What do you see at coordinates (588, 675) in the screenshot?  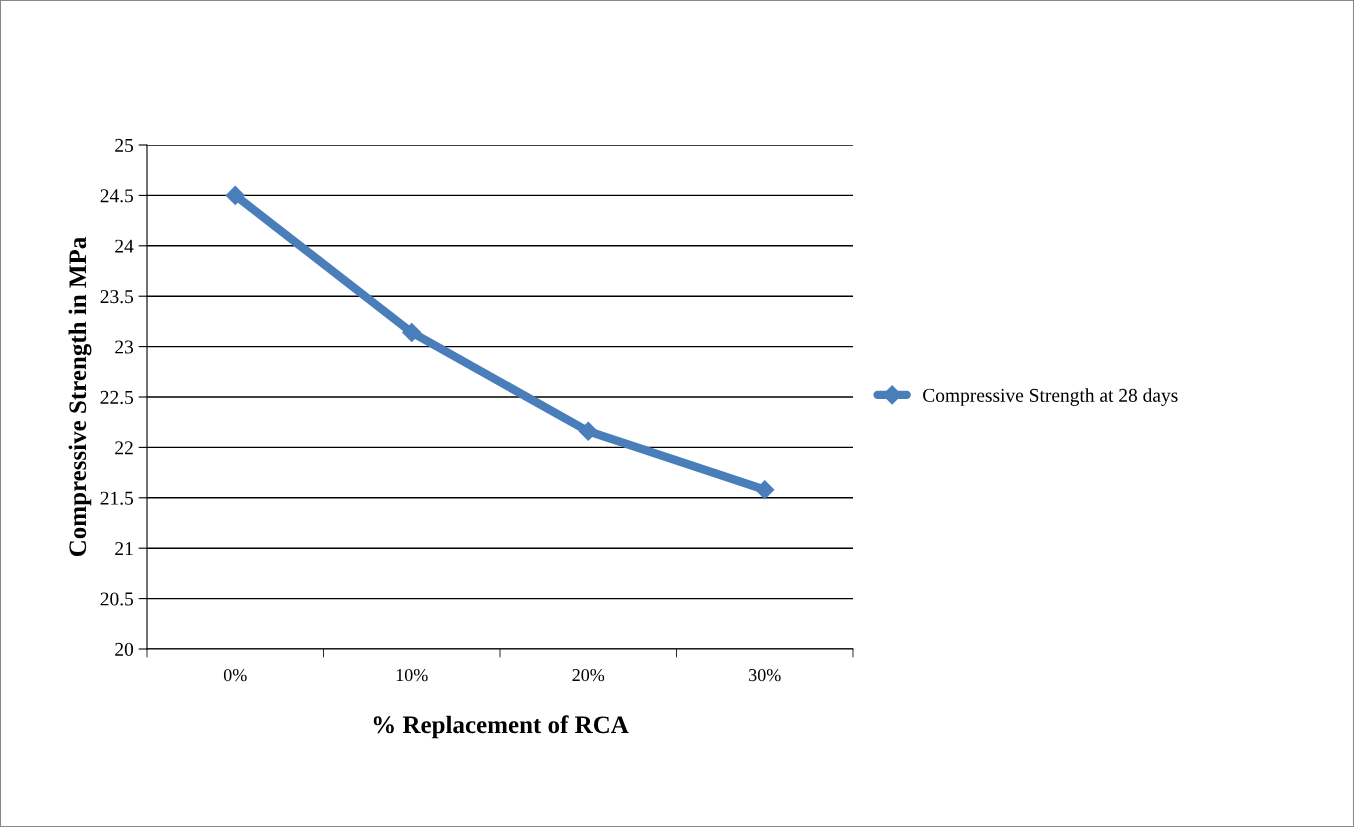 I see `x-tick-label: 20%` at bounding box center [588, 675].